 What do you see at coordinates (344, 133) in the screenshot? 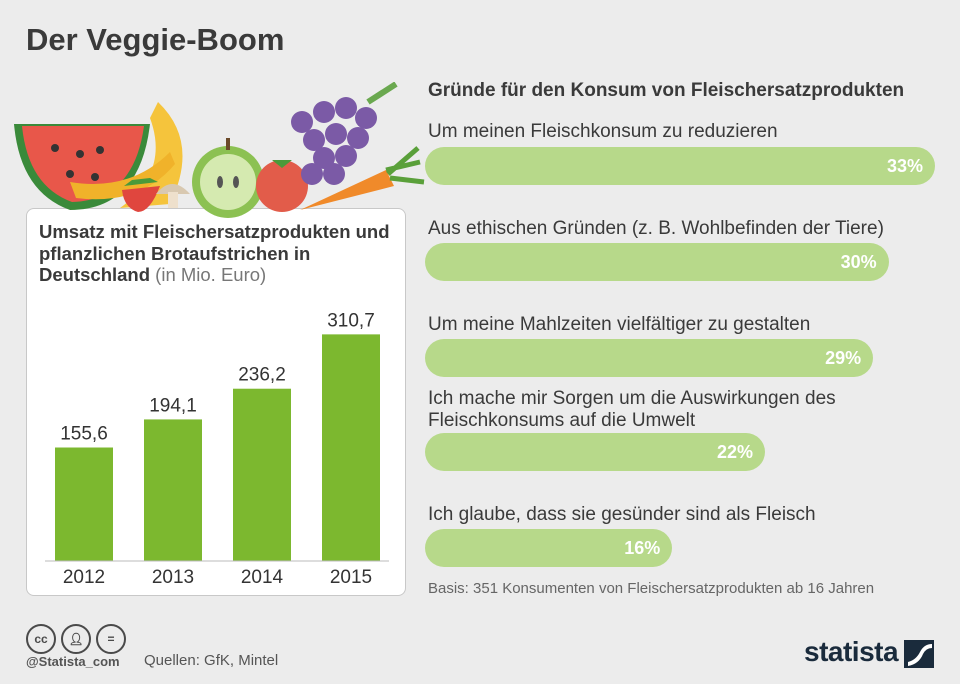
I see `grapes-icon` at bounding box center [344, 133].